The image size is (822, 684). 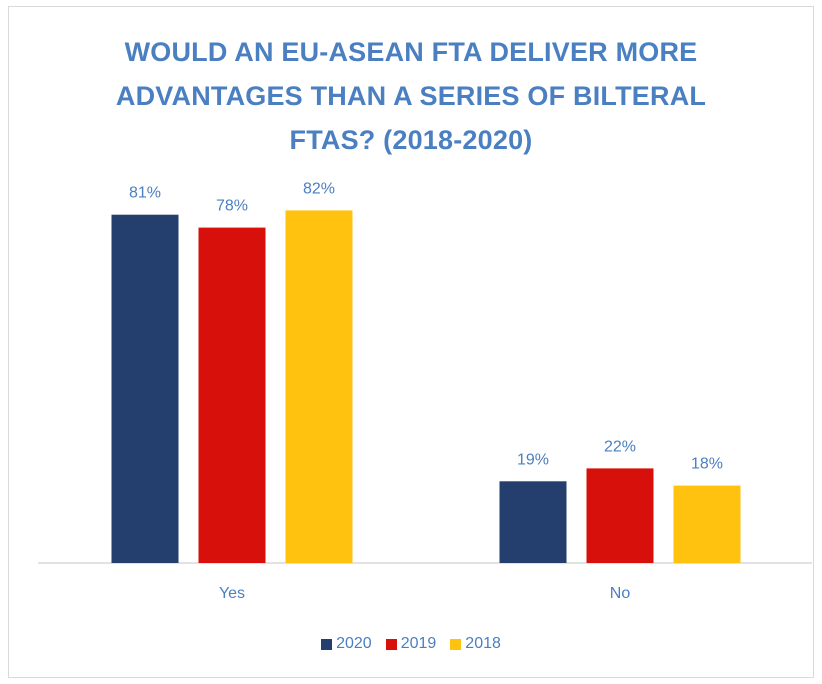 I want to click on legend-item-2019: 2019, so click(x=411, y=644).